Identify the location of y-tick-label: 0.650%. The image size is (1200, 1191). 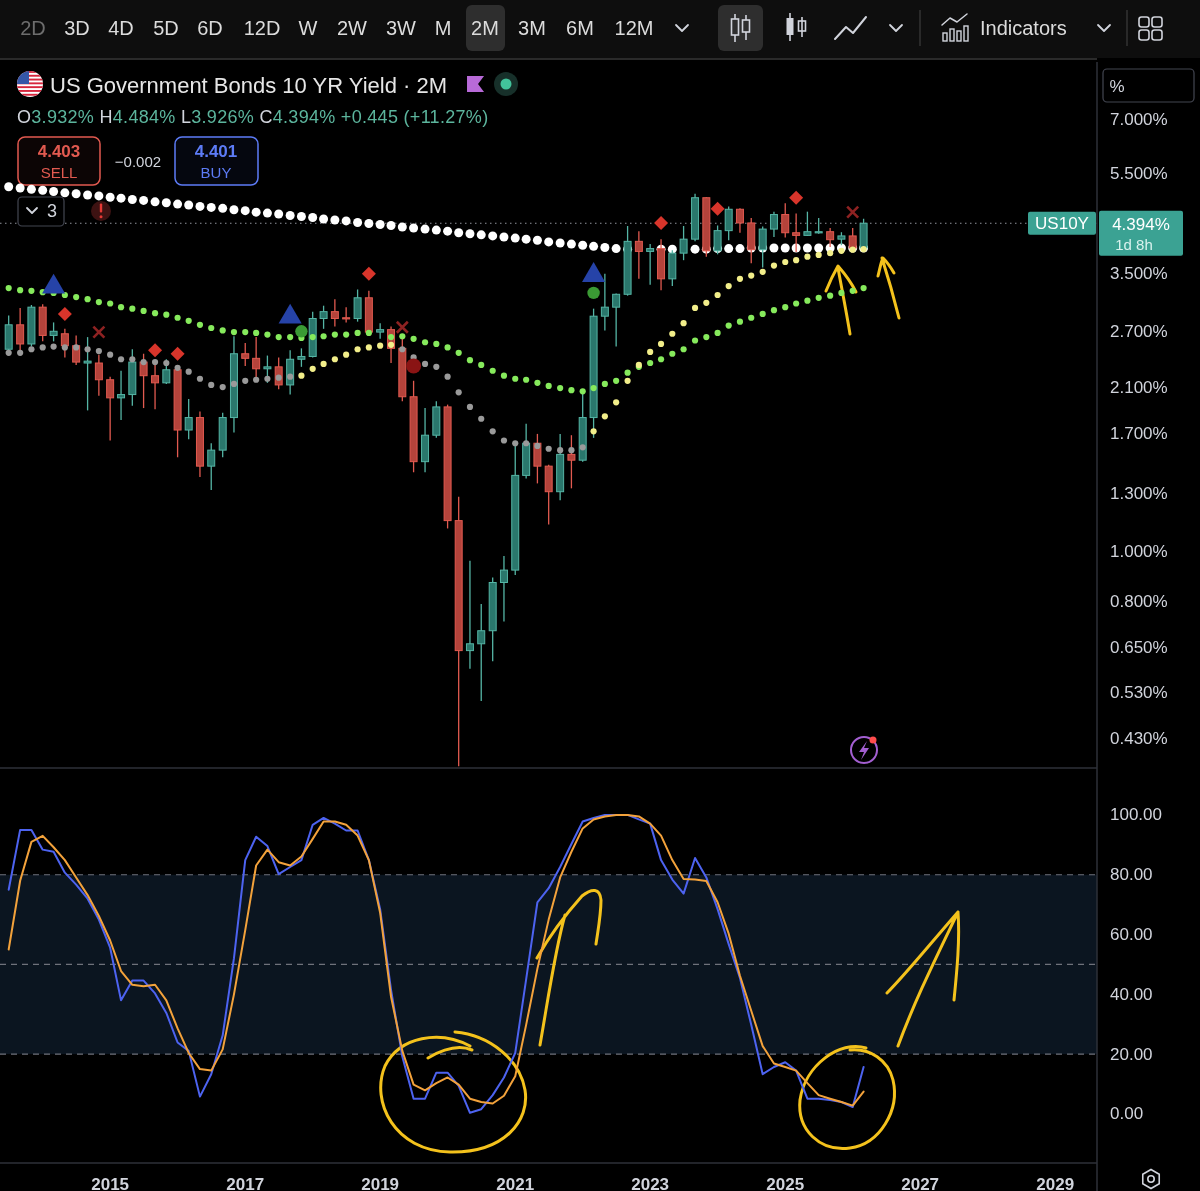
(1139, 647).